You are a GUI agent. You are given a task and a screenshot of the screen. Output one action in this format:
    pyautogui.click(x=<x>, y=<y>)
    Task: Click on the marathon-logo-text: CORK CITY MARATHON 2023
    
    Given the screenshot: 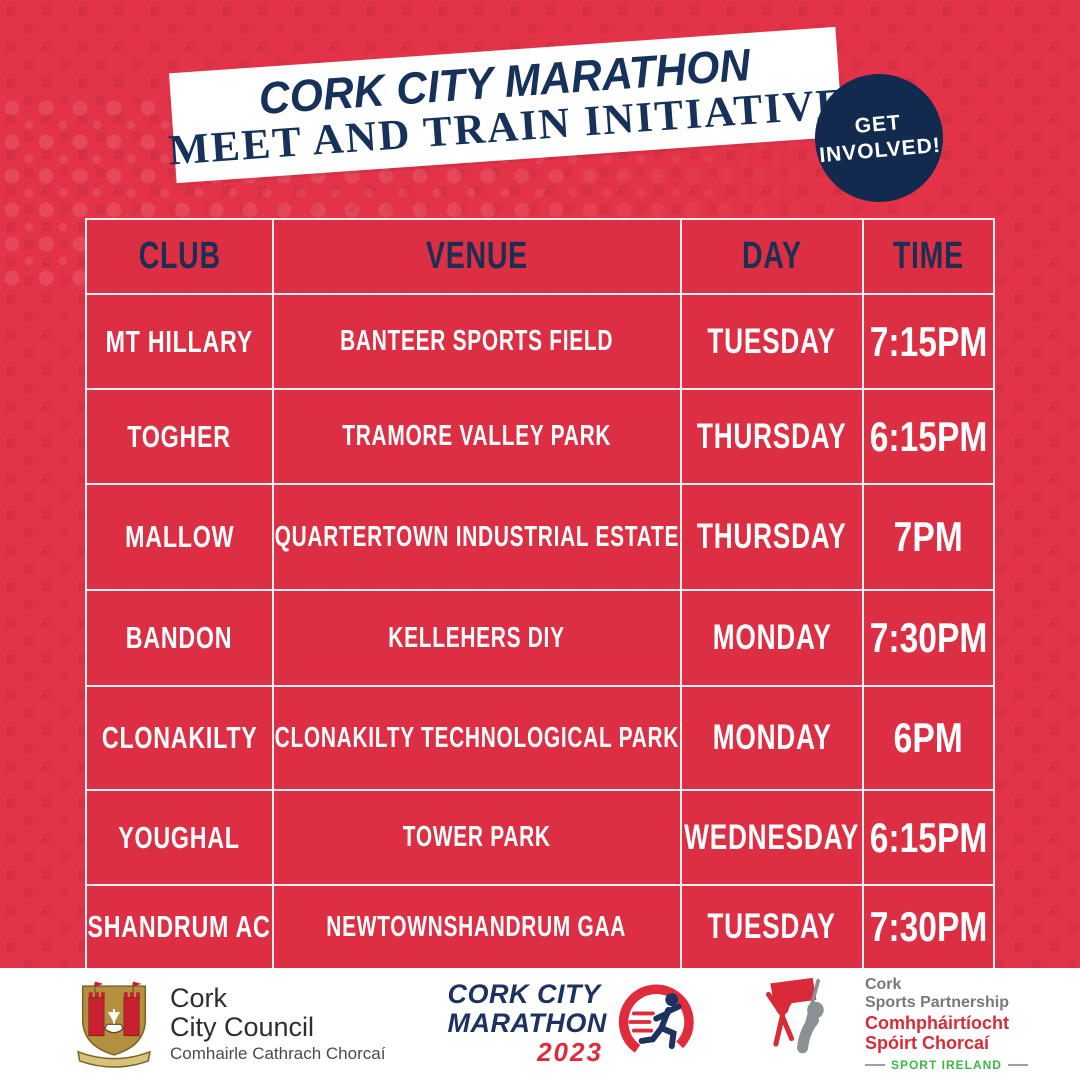 What is the action you would take?
    pyautogui.click(x=526, y=1023)
    